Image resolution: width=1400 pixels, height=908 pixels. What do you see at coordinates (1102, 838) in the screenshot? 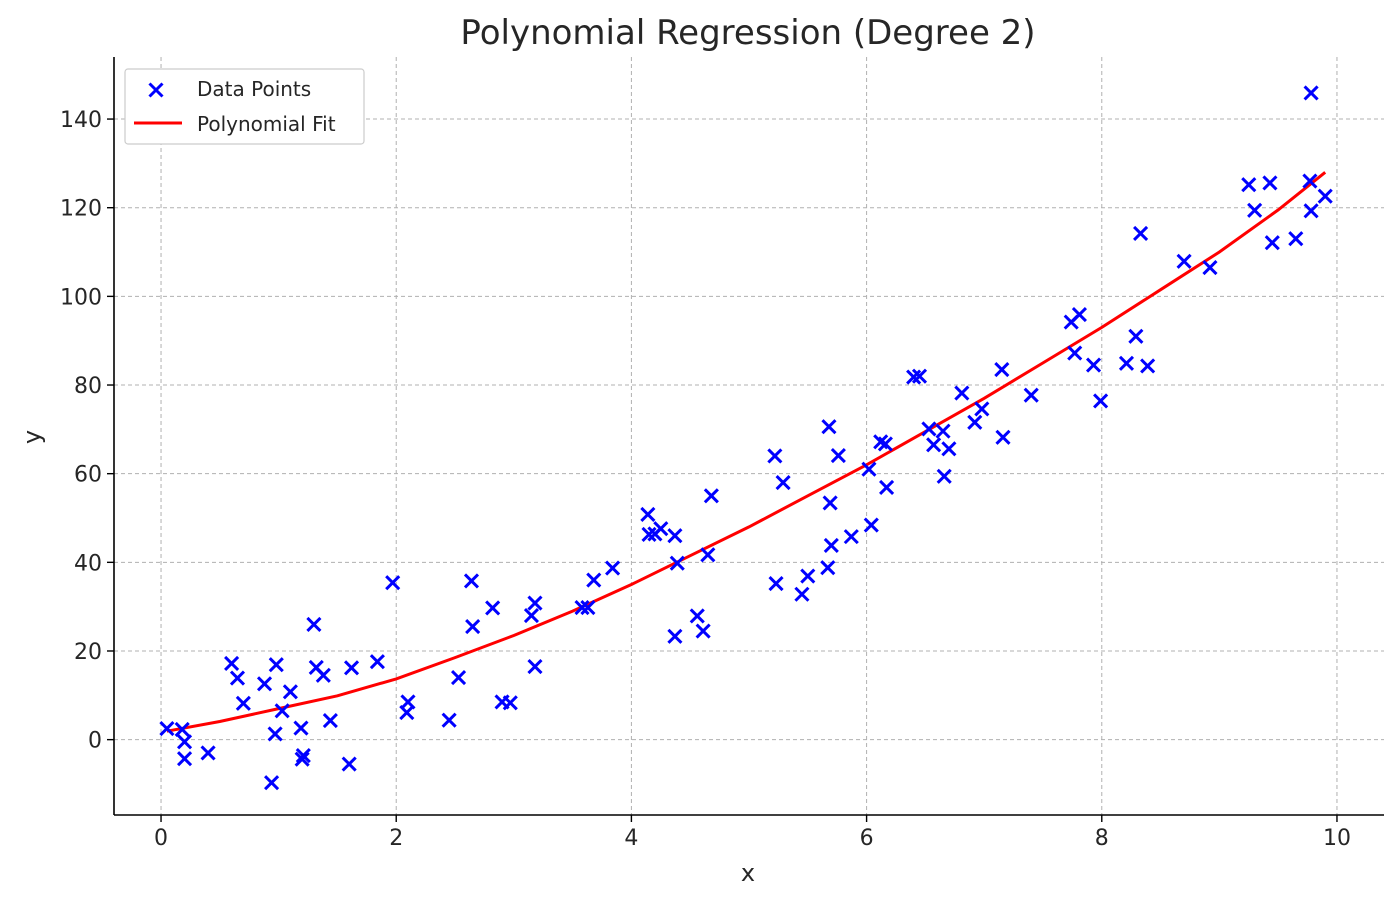
I see `x-tick-label: 8` at bounding box center [1102, 838].